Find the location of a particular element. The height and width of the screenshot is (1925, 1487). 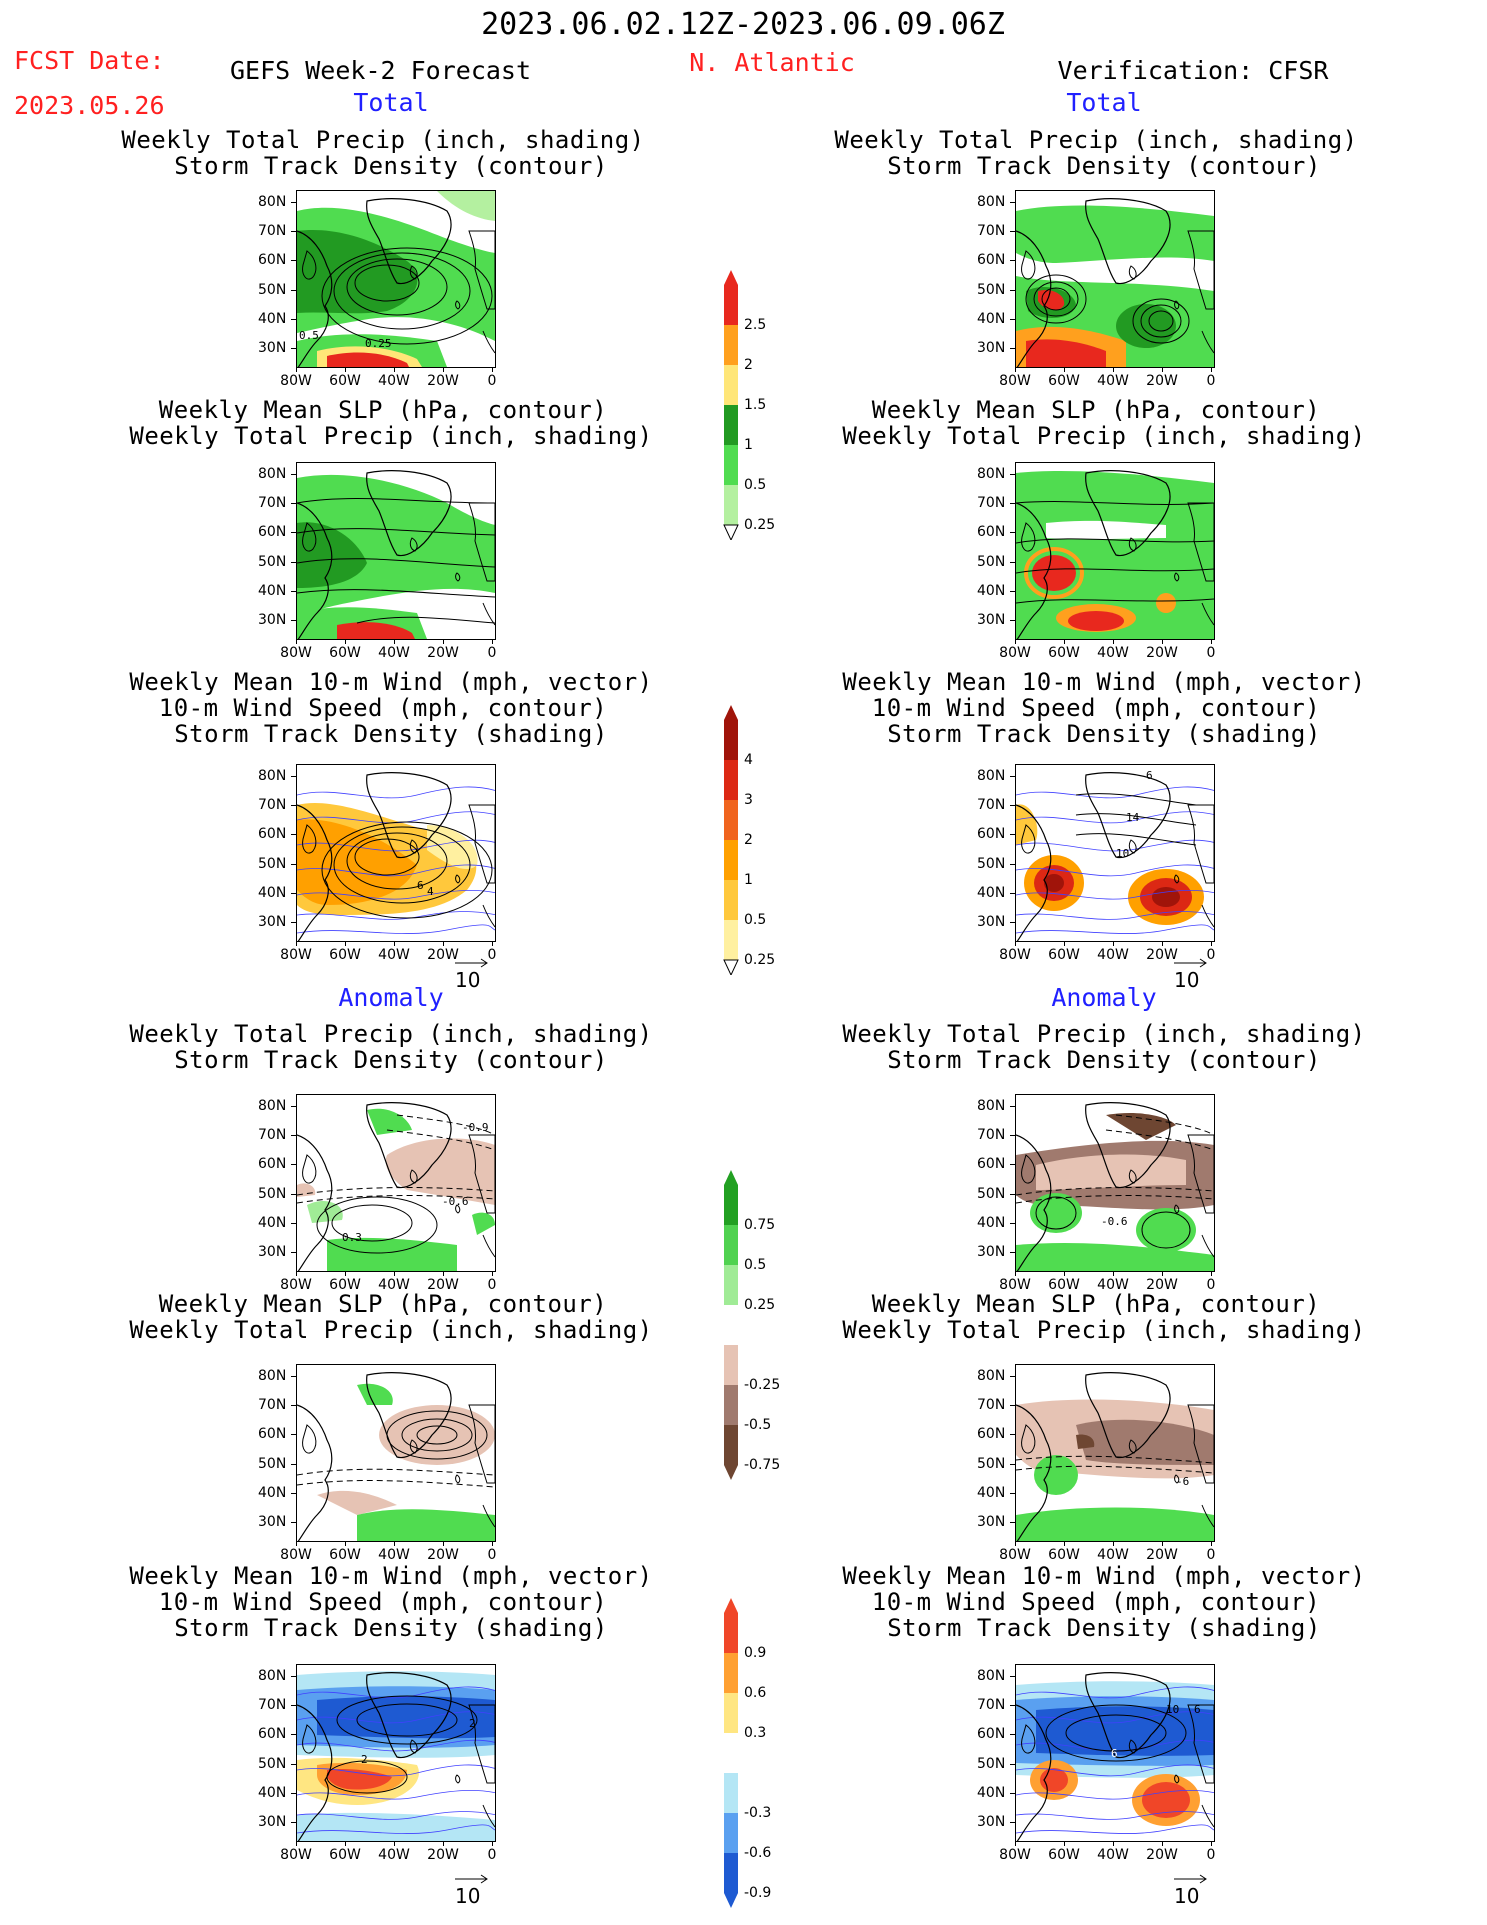

vector-reference-label: 10 is located at coordinates (1187, 980).